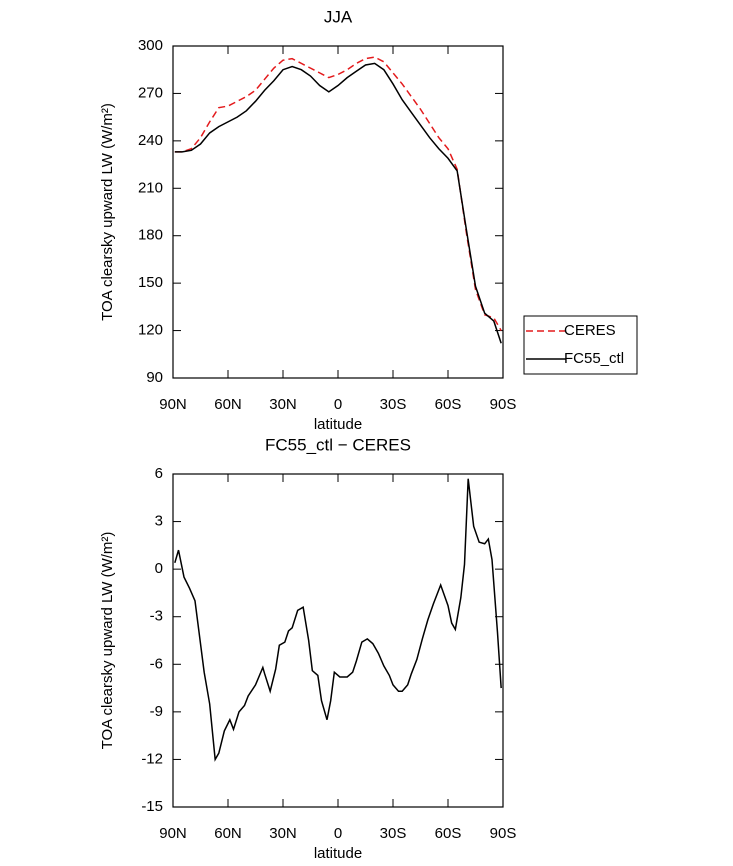 Image resolution: width=733 pixels, height=866 pixels. Describe the element at coordinates (150, 330) in the screenshot. I see `y-tick-label: 120` at that location.